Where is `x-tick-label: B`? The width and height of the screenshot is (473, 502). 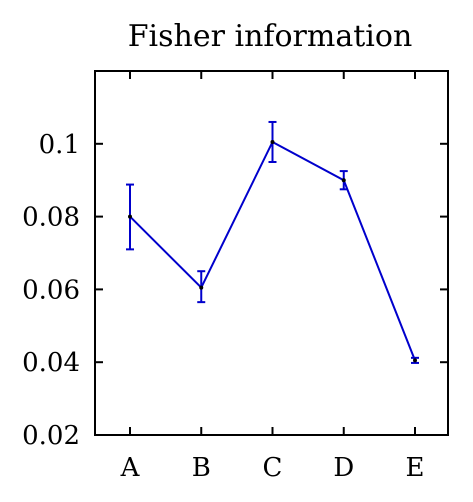 x-tick-label: B is located at coordinates (201, 468).